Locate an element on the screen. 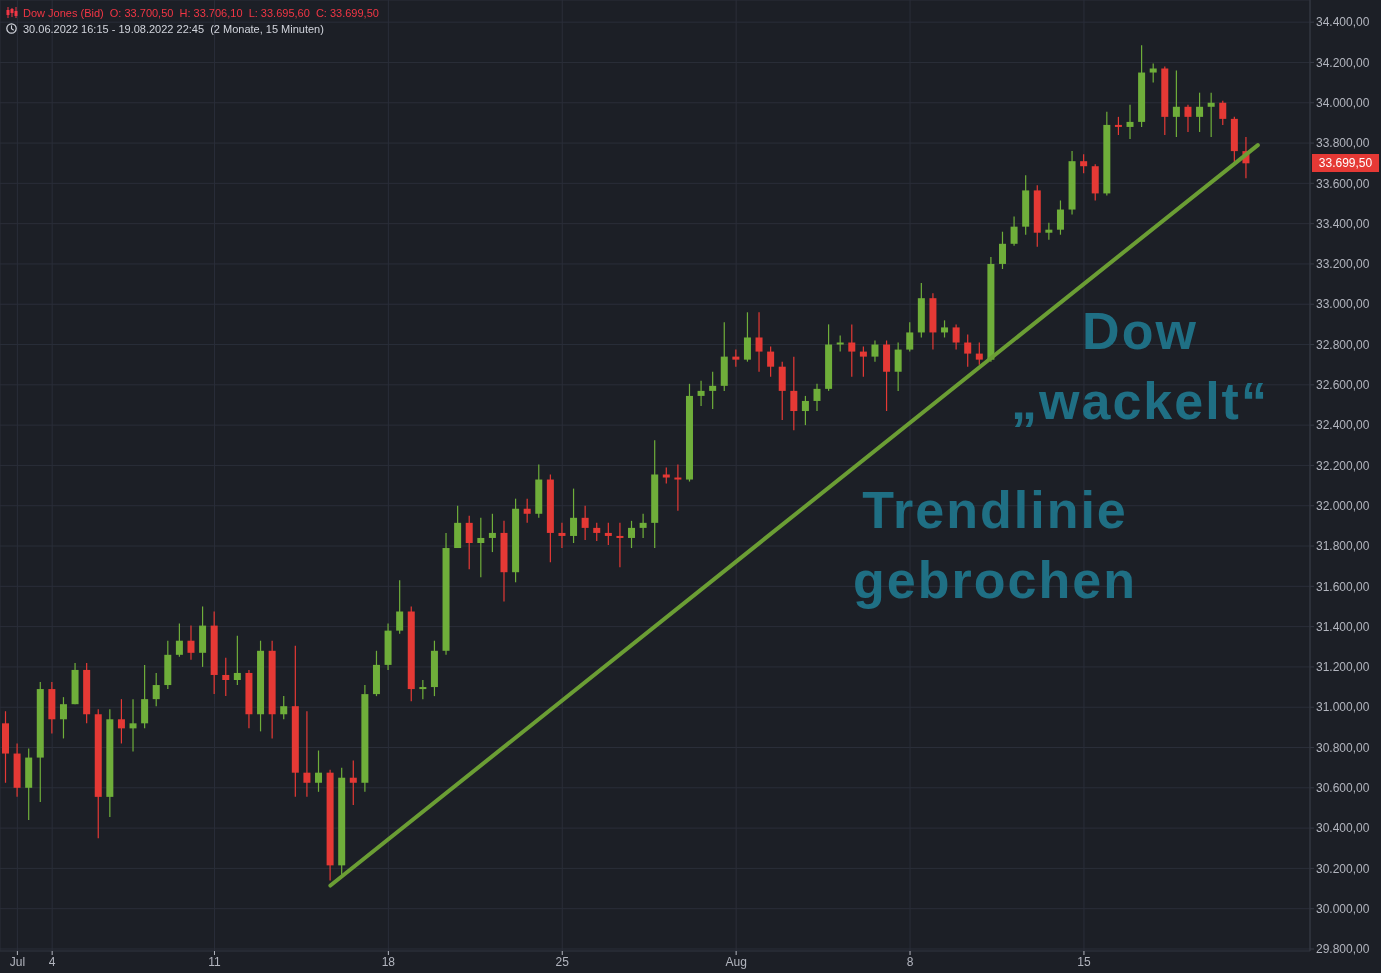 The image size is (1381, 973). text: 33.699,50 is located at coordinates (1345, 163).